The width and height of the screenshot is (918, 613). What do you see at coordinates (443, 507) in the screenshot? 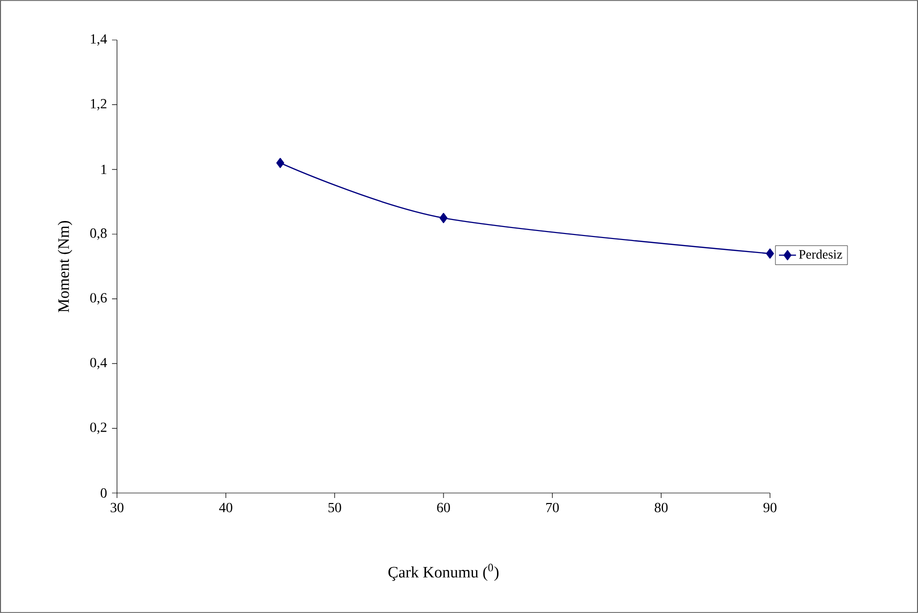
I see `x-tick-label: 60` at bounding box center [443, 507].